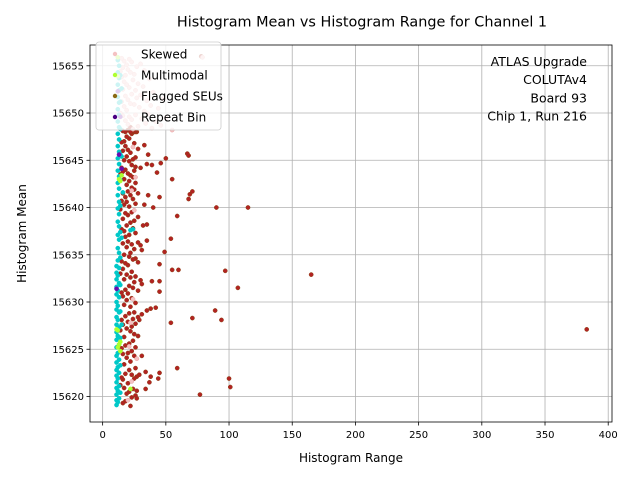 This screenshot has width=640, height=480. What do you see at coordinates (228, 435) in the screenshot?
I see `x-tick-label: 100` at bounding box center [228, 435].